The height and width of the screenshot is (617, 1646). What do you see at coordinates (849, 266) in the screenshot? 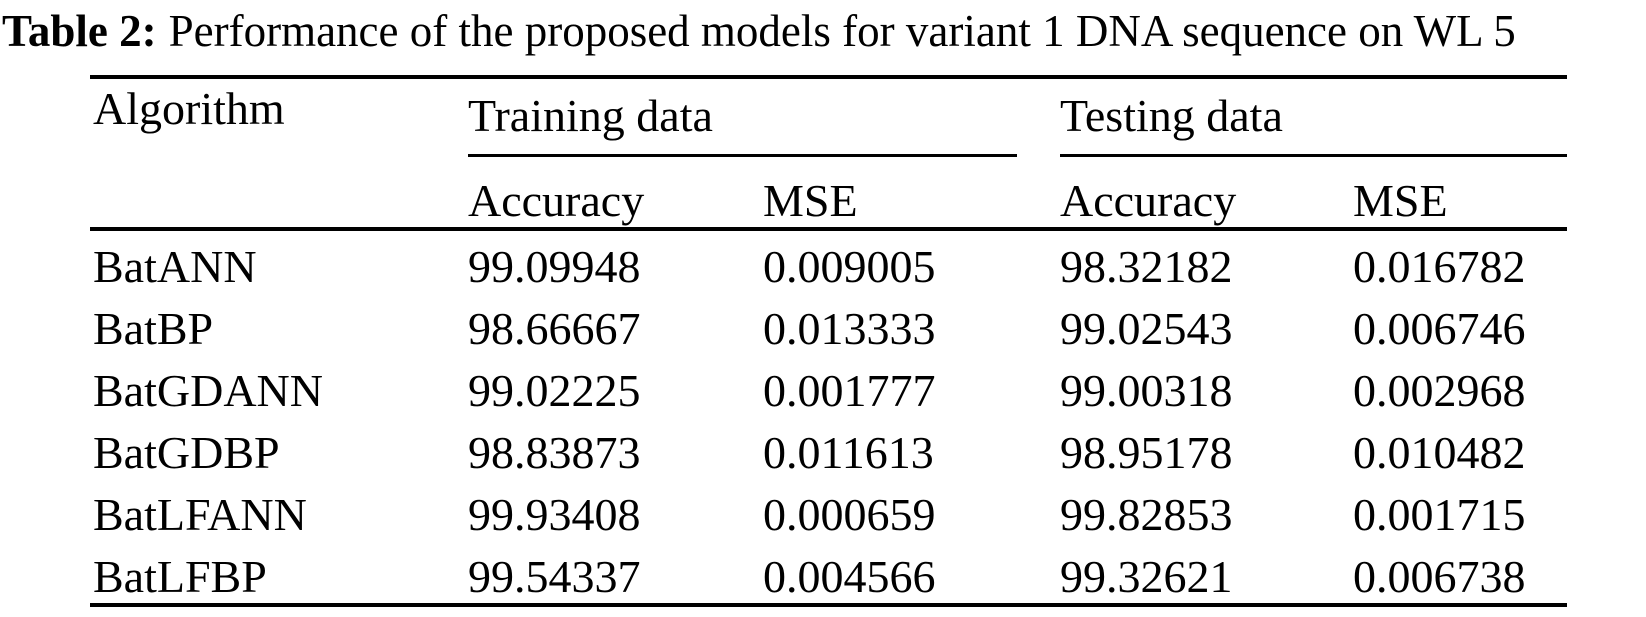
I see `cell-train-mse: 0.009005` at bounding box center [849, 266].